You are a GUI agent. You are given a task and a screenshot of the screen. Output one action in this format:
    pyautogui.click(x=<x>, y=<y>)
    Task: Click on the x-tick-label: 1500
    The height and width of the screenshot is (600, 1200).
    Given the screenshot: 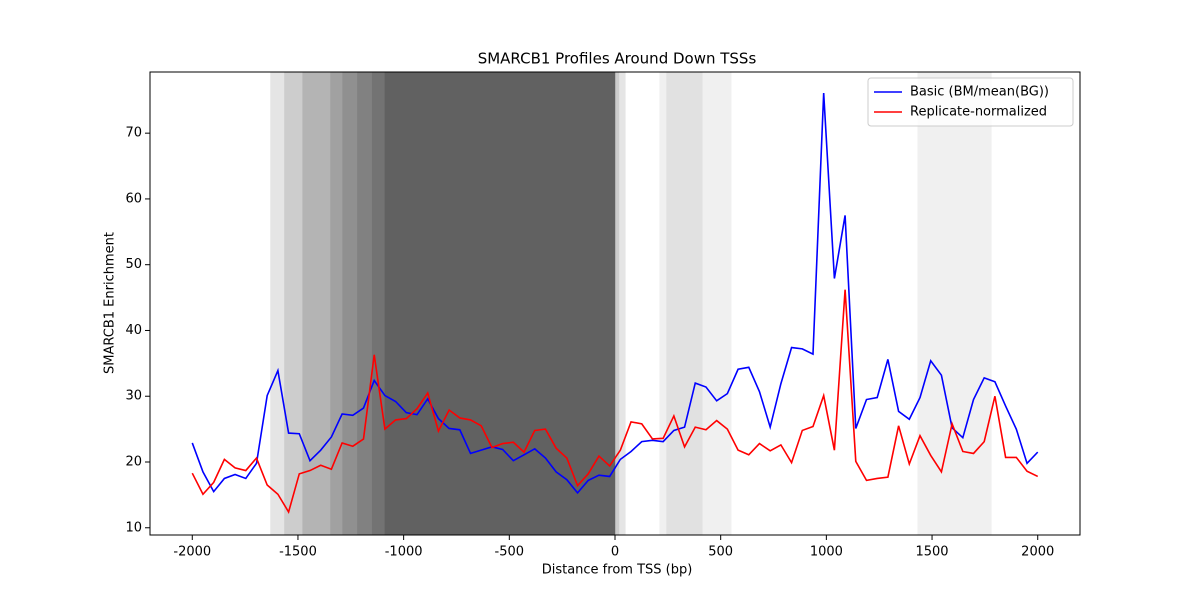 What is the action you would take?
    pyautogui.click(x=931, y=552)
    